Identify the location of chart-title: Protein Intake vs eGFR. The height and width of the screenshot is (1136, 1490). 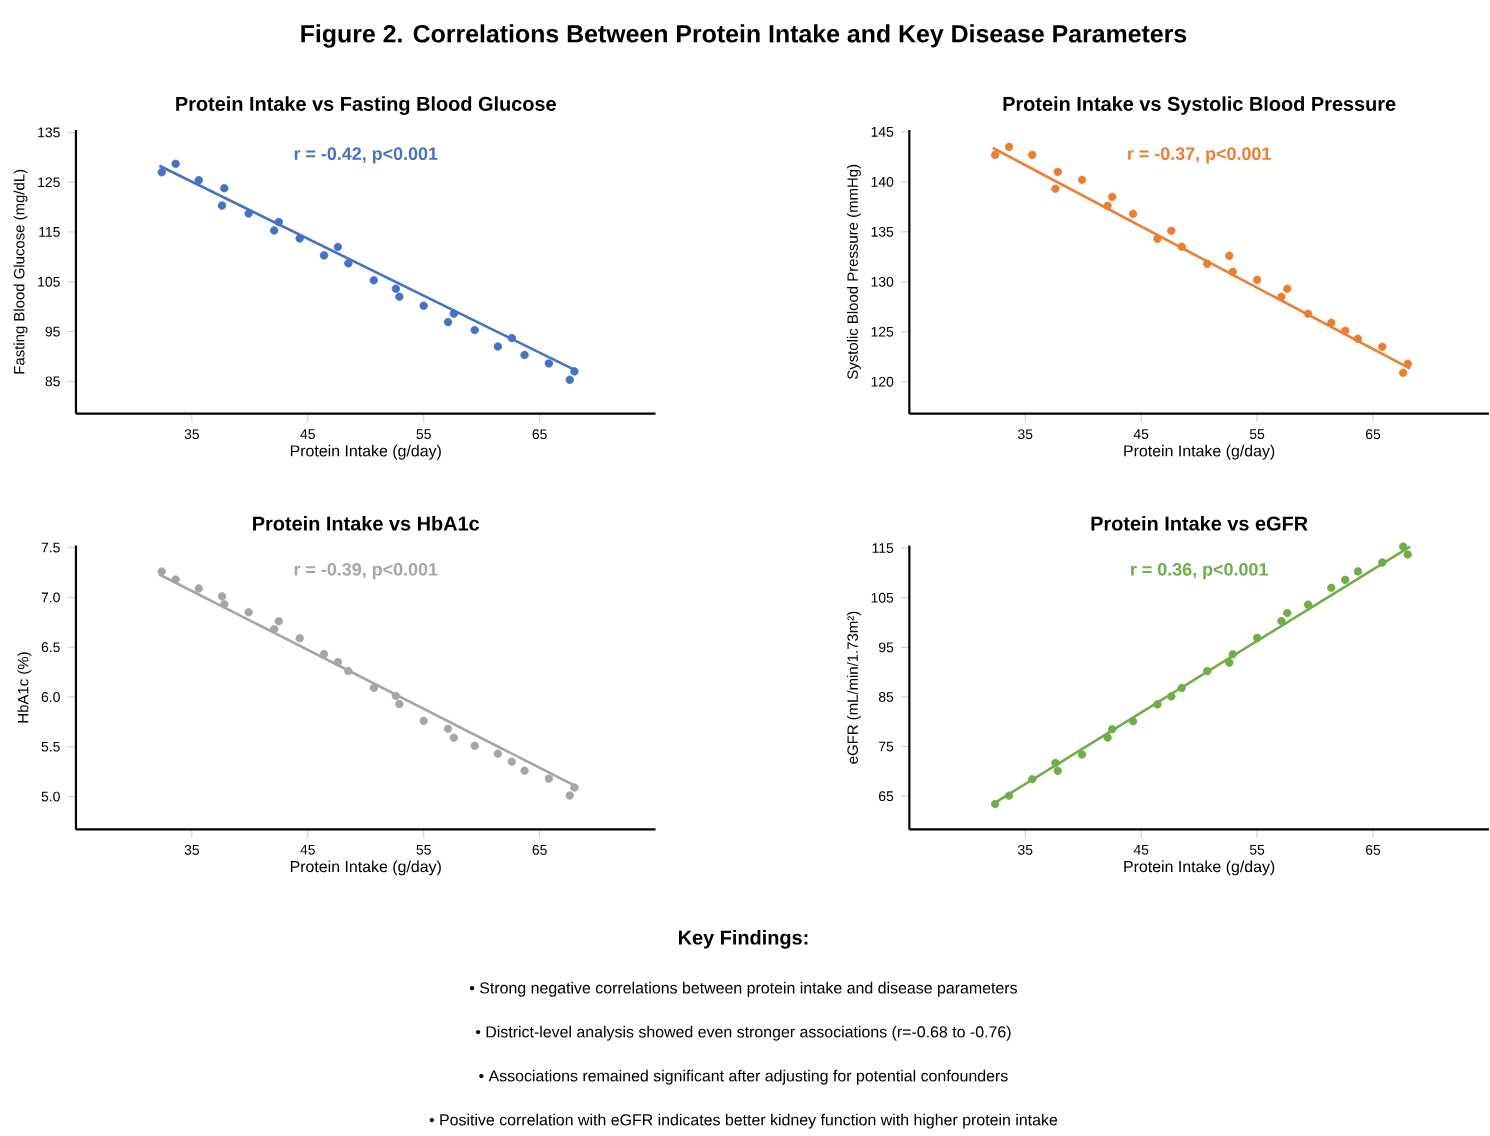
(1199, 523).